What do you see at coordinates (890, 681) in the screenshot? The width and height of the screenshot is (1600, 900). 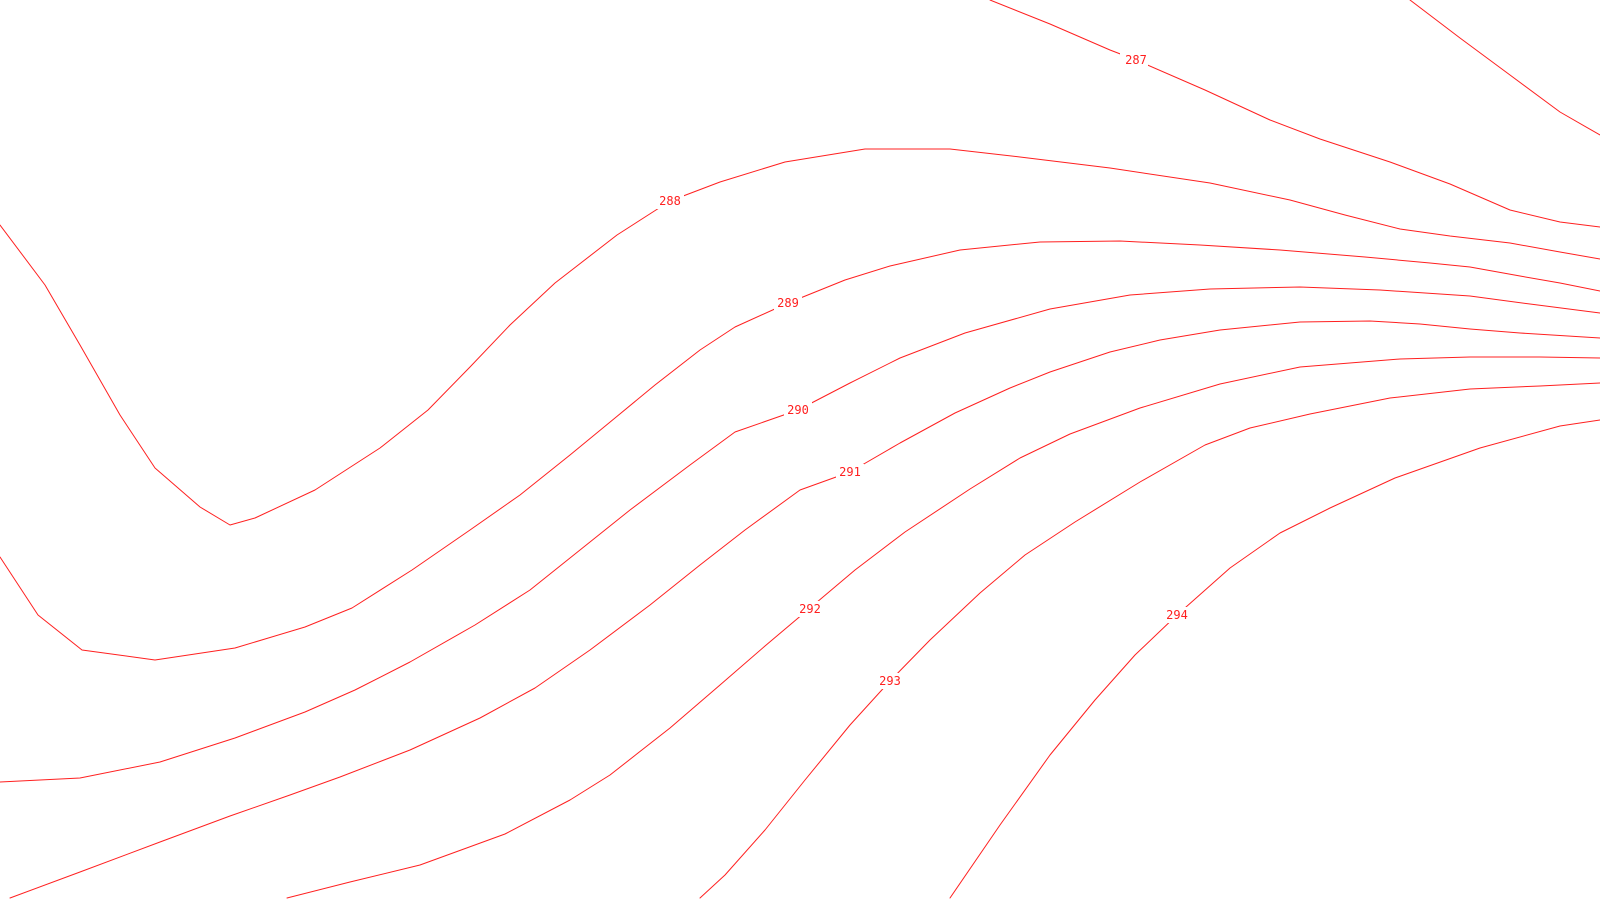 I see `contour-label-293: 293` at bounding box center [890, 681].